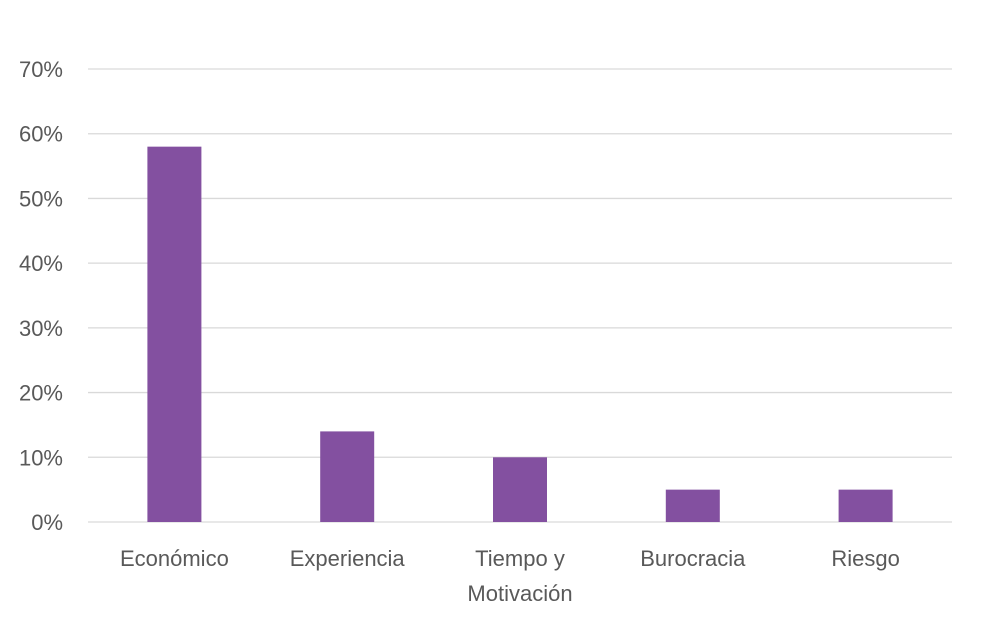  I want to click on x-category-label: Tiempo y Motivación, so click(519, 576).